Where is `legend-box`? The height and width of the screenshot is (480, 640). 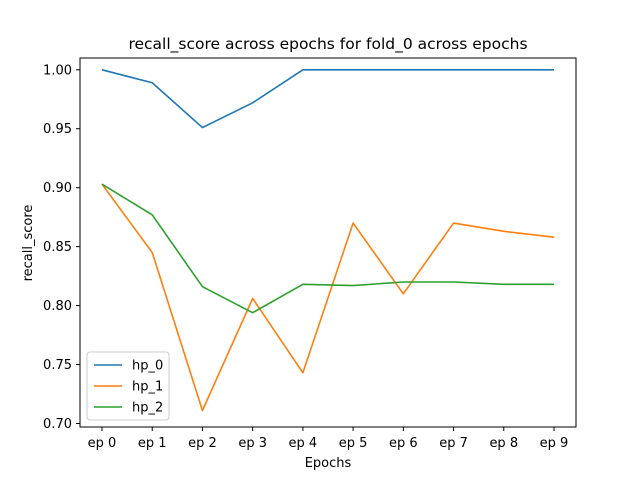
legend-box is located at coordinates (128, 386).